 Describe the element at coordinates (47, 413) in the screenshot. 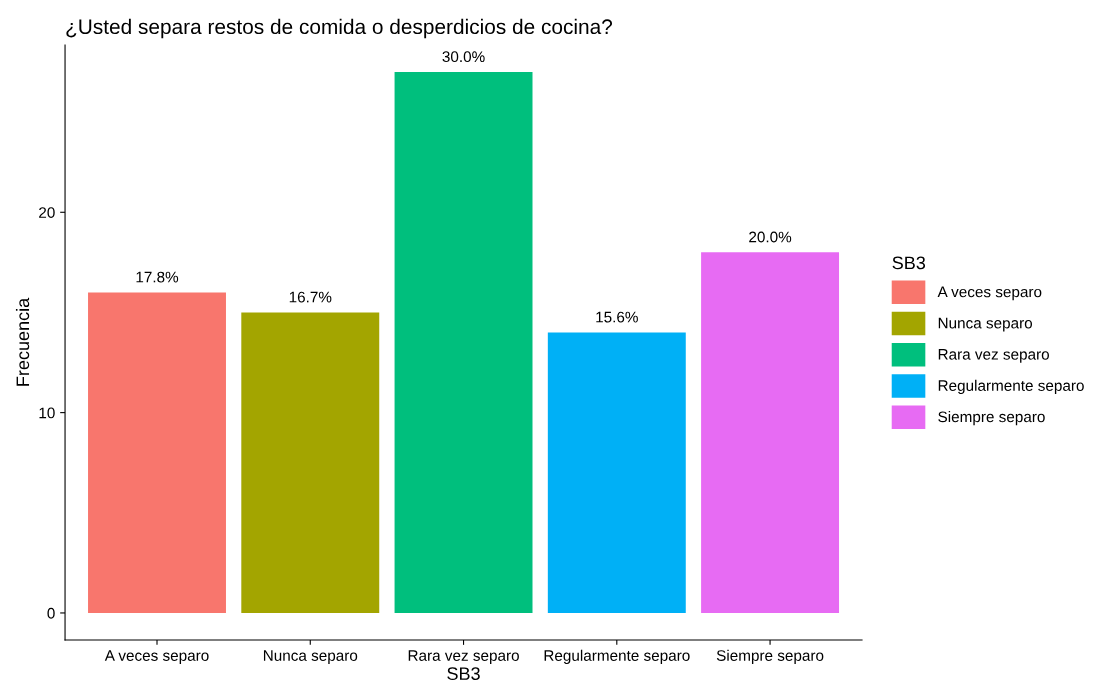

I see `y-tick-label: 10` at that location.